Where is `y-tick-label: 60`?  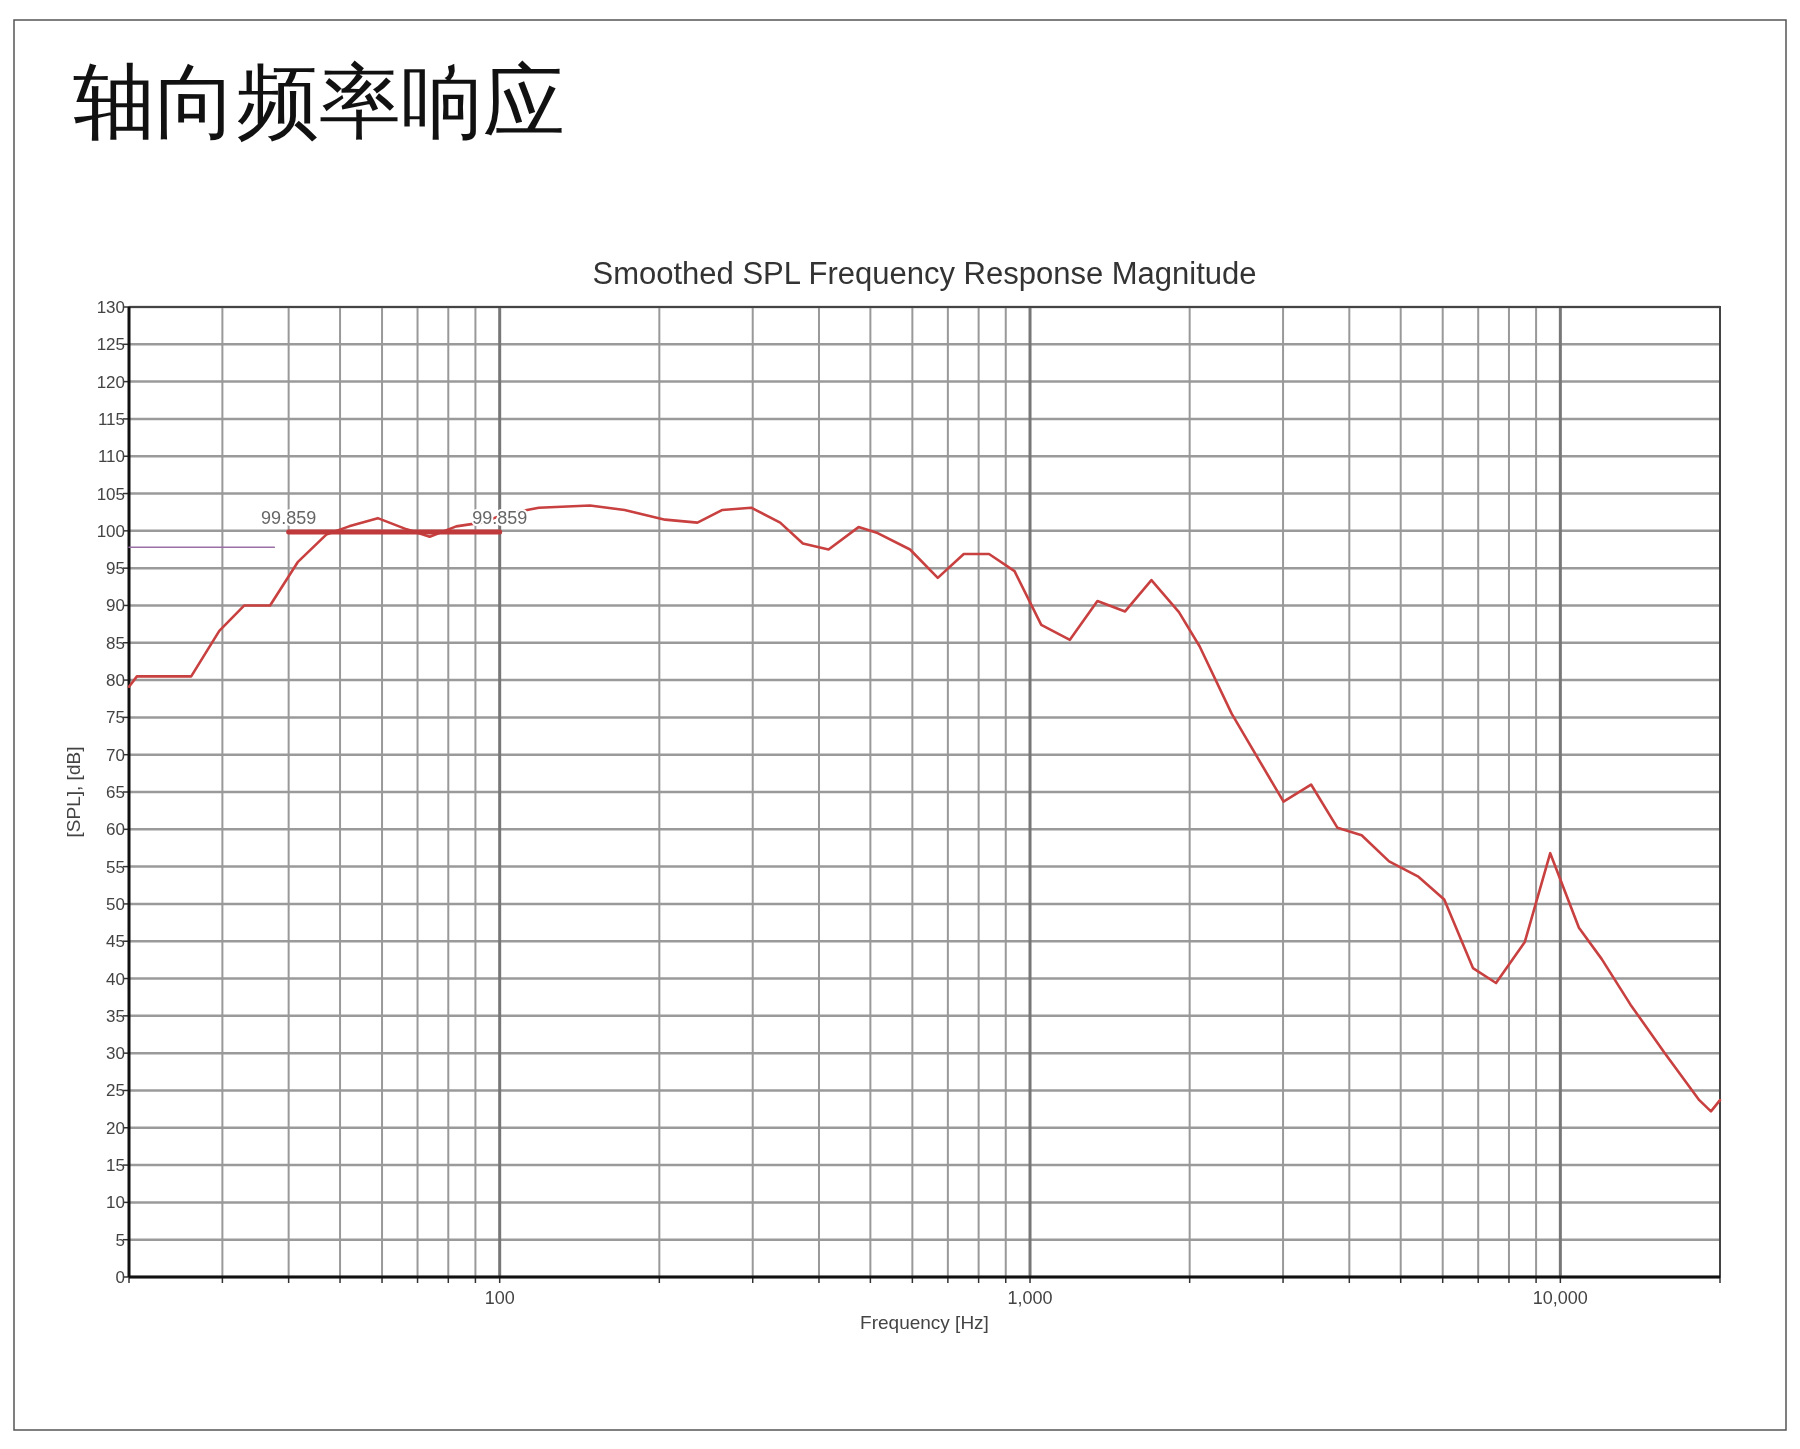
y-tick-label: 60 is located at coordinates (115, 830).